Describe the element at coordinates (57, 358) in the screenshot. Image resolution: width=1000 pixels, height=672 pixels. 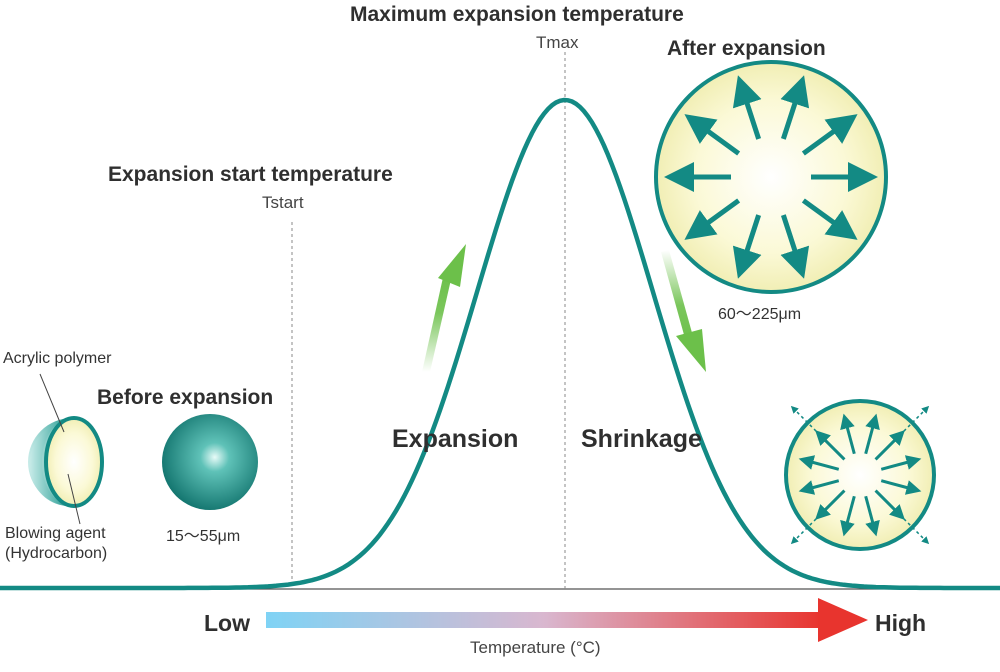
I see `acrylic-polymer-label: Acrylic polymer` at that location.